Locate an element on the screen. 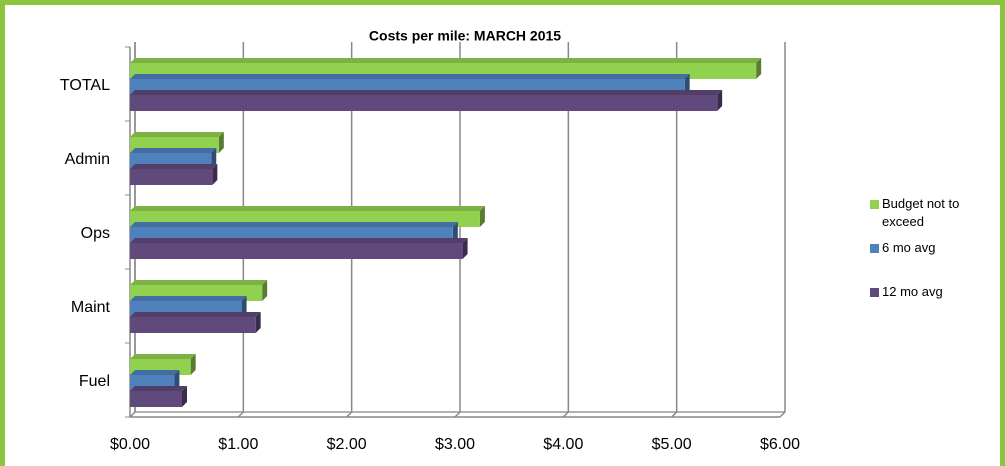 This screenshot has width=1005, height=466. x-tick-label: $4.00 is located at coordinates (563, 444).